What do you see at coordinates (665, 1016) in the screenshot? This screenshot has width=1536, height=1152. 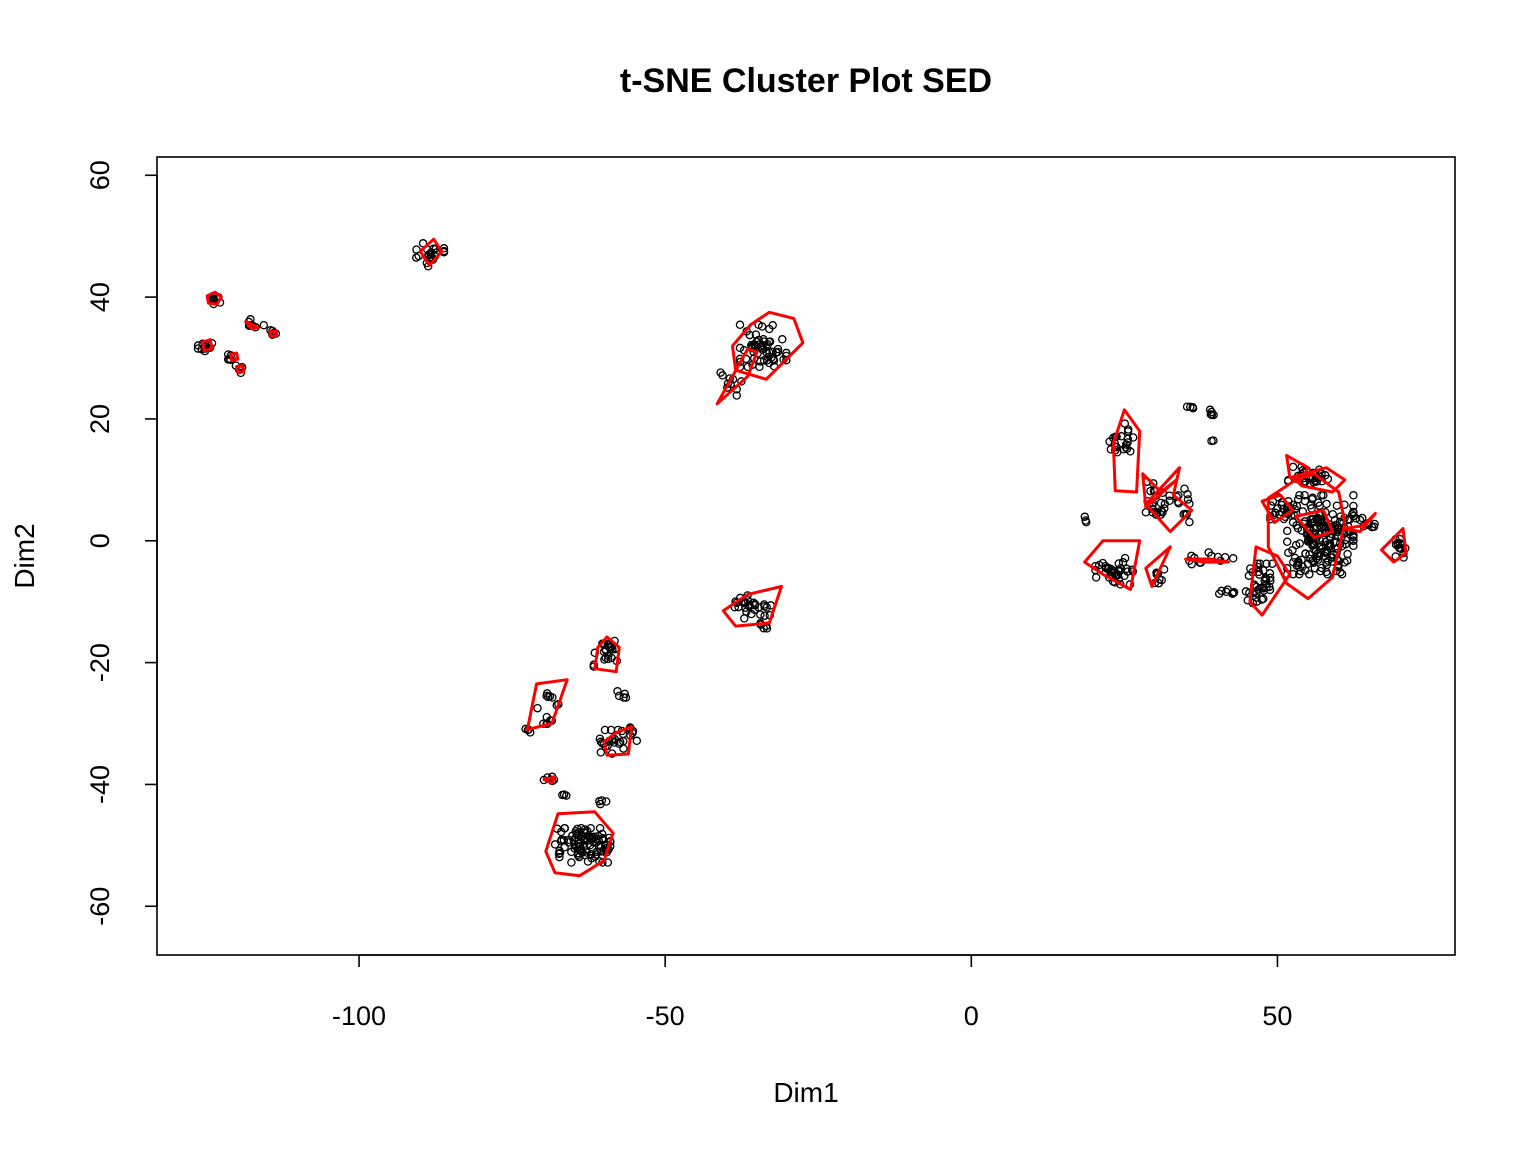 I see `x-tick-label: -50` at bounding box center [665, 1016].